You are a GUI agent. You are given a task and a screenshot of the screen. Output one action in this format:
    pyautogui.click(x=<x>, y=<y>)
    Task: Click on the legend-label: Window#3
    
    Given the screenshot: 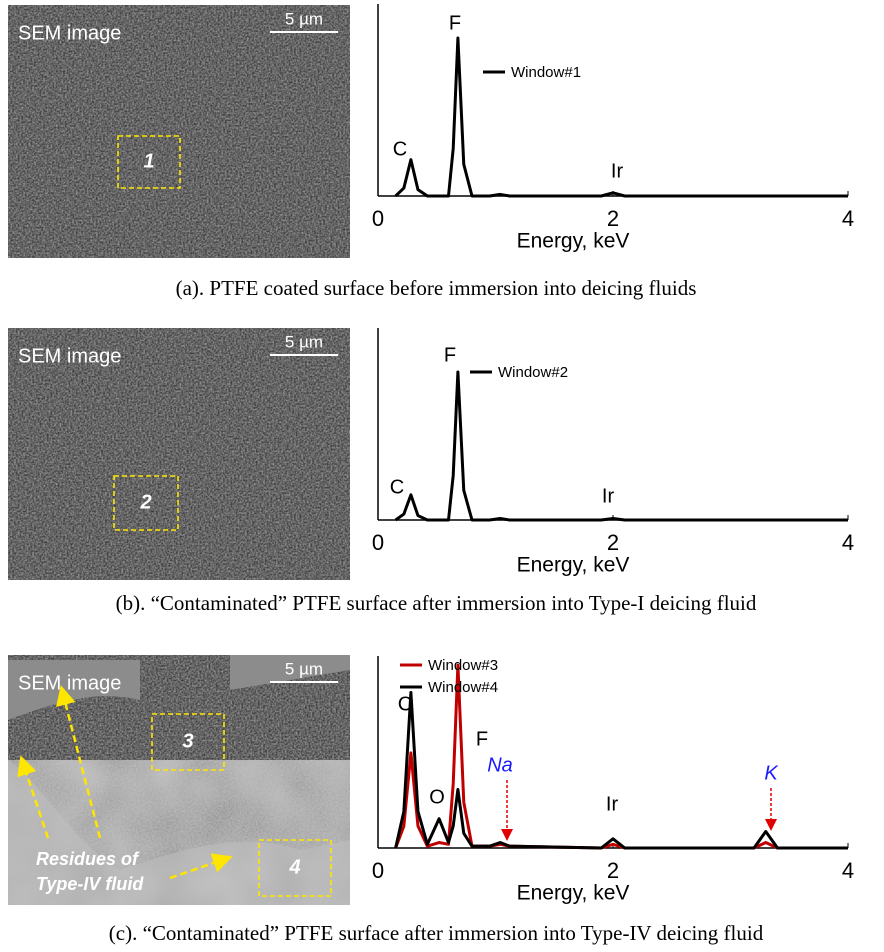 What is the action you would take?
    pyautogui.click(x=463, y=665)
    